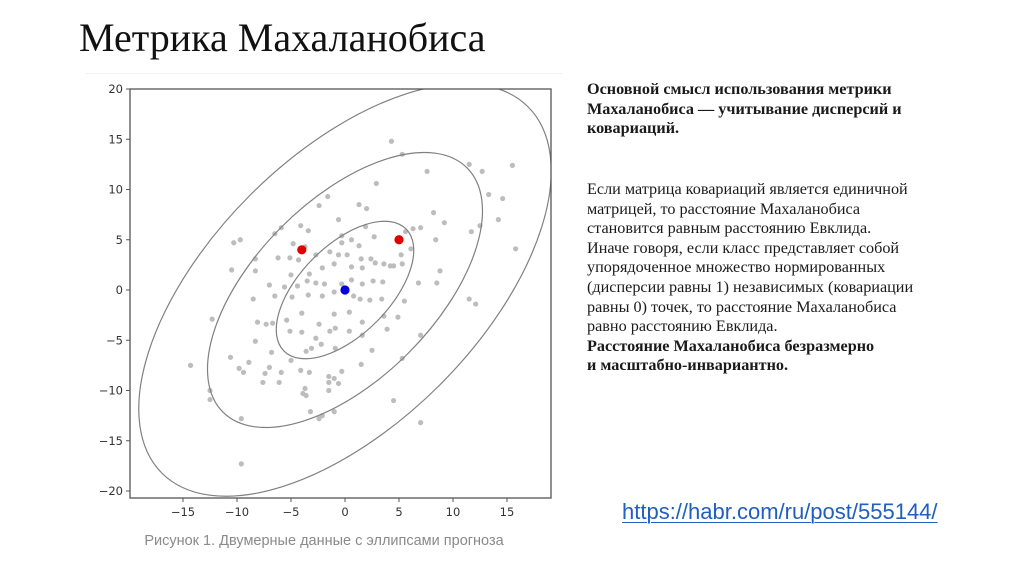 The width and height of the screenshot is (1024, 574). Describe the element at coordinates (724, 208) in the screenshot. I see `text-line: матрицей, то расстояние Махаланобиса` at that location.